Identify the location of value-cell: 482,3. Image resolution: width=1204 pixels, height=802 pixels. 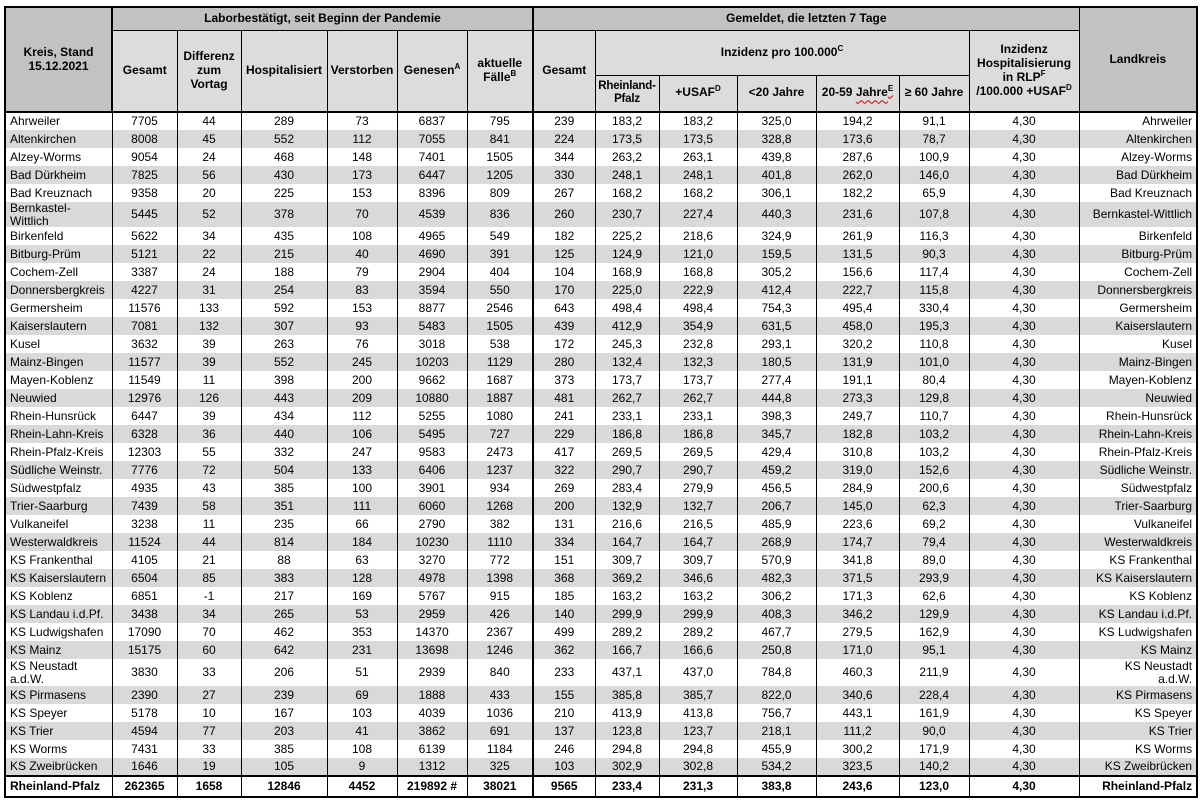
(776, 578).